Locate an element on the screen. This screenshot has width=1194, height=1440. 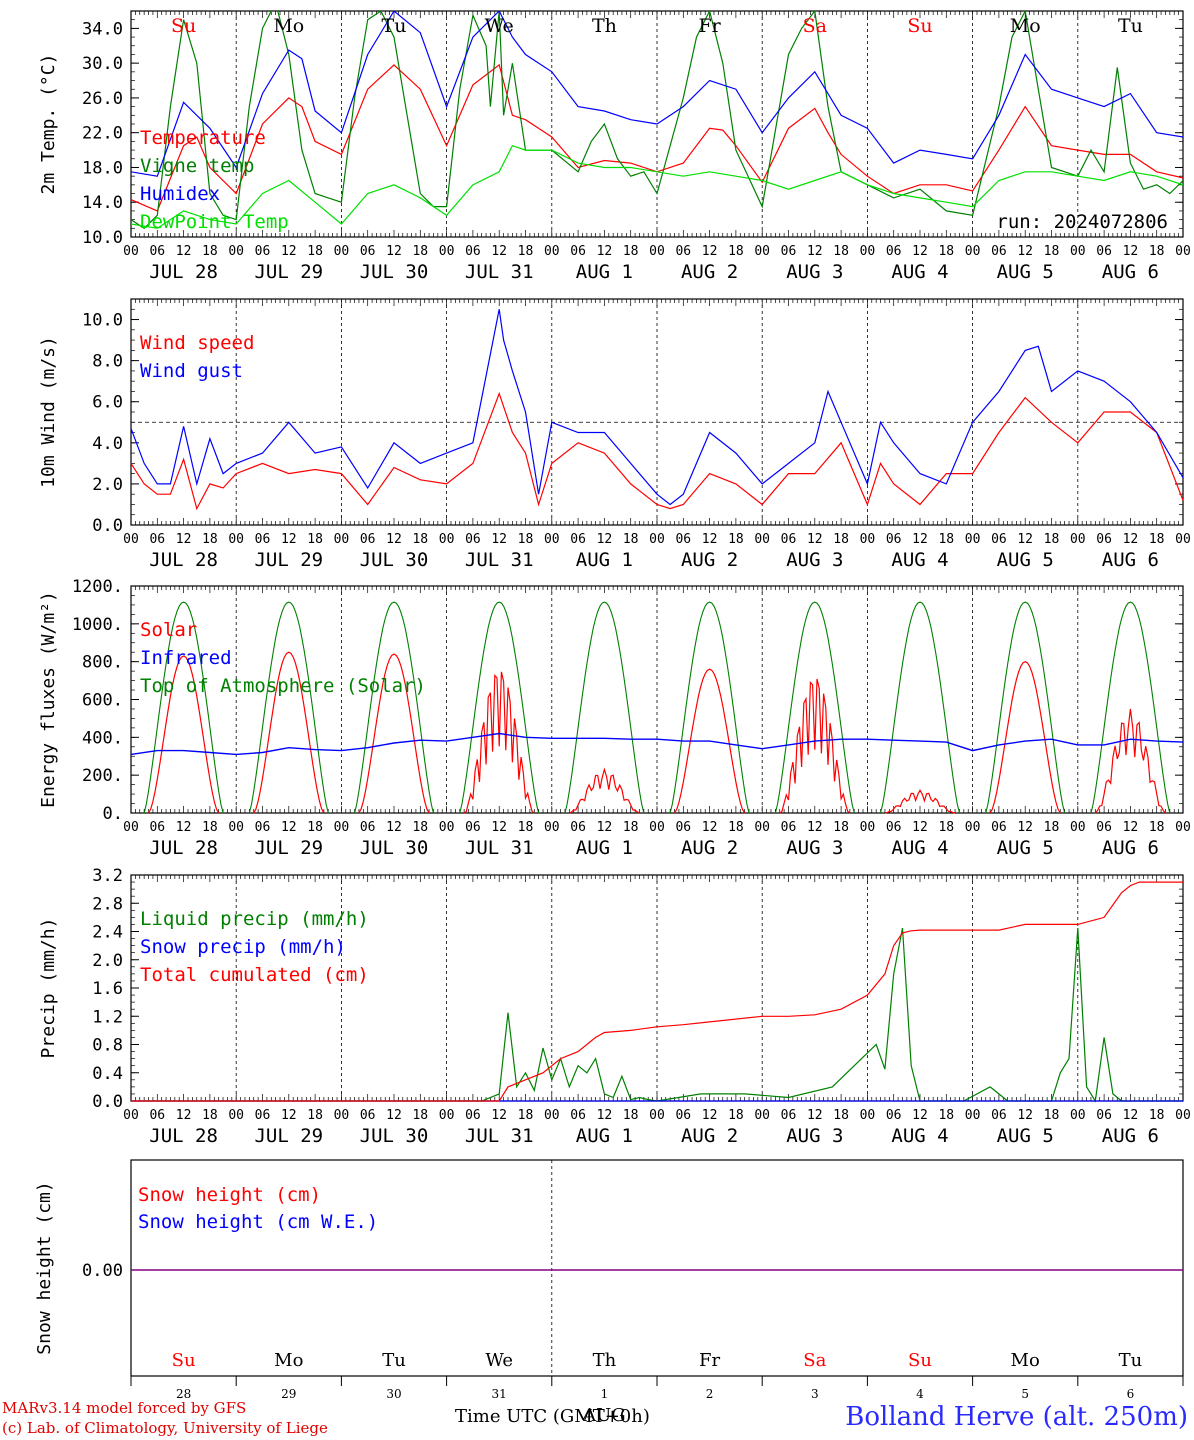
y-tick-label: 400. is located at coordinates (102, 738).